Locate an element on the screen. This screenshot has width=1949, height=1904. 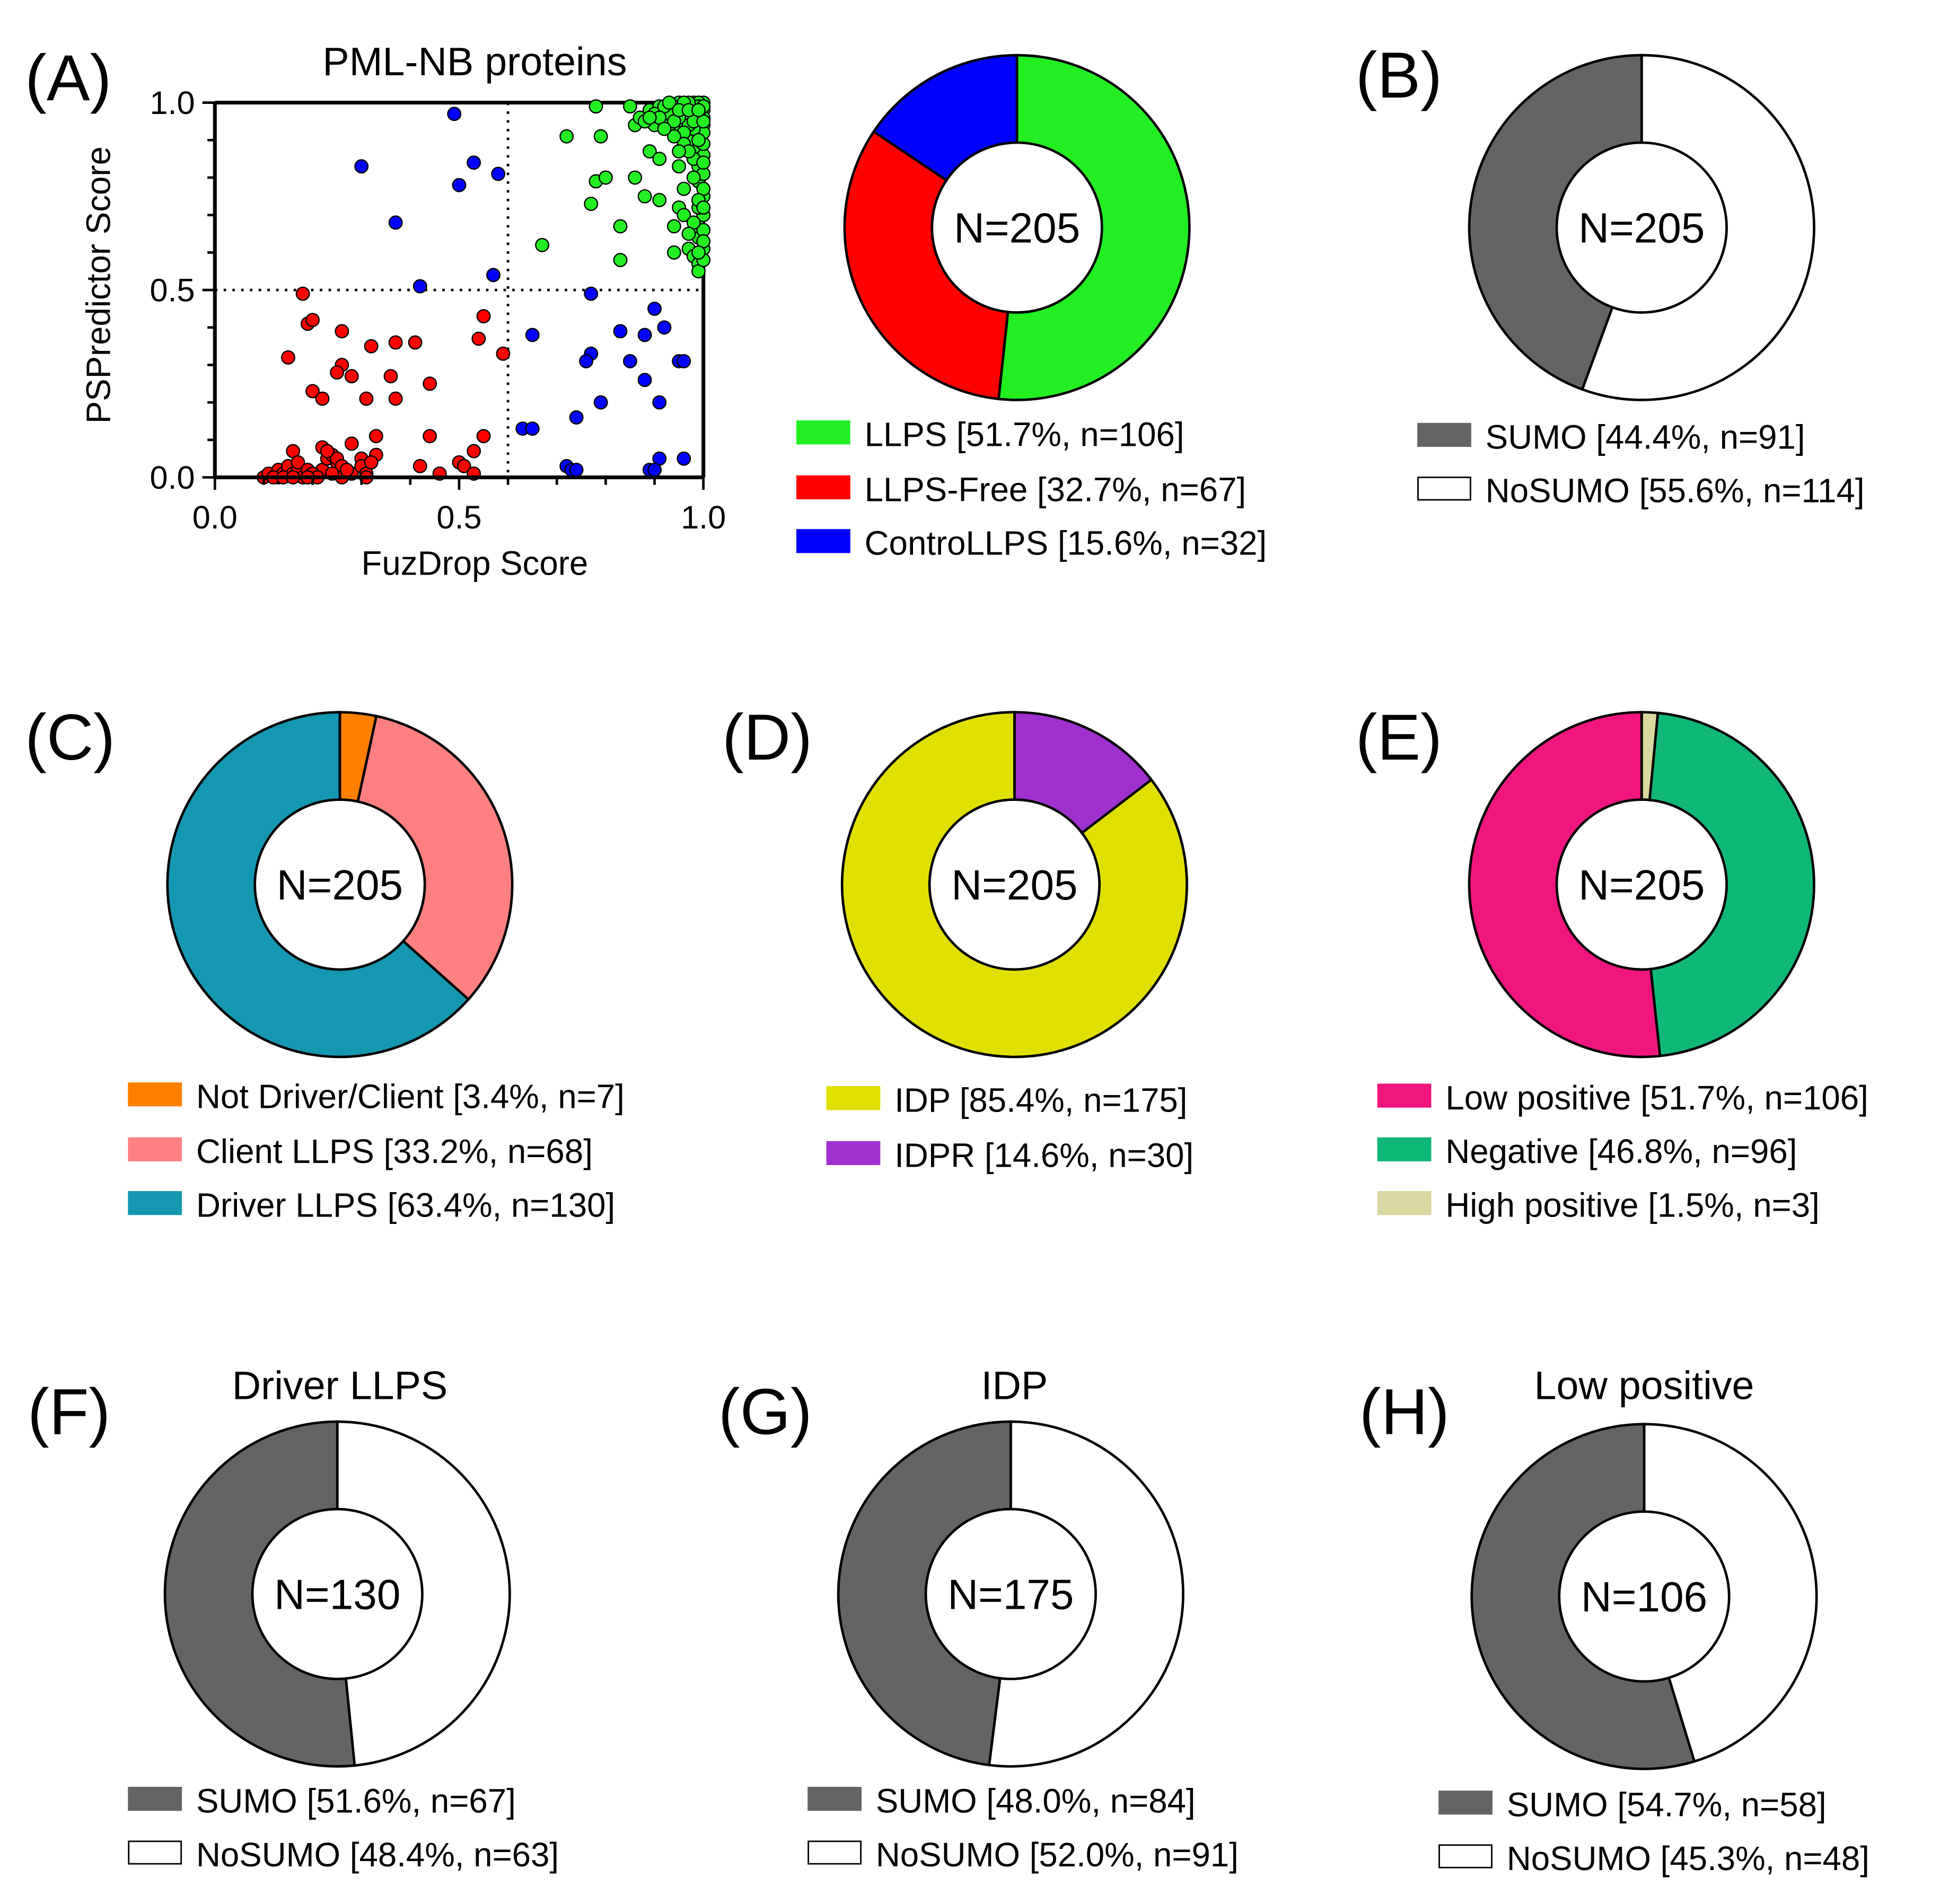
donut-slice-driver-llps is located at coordinates (318, 885).